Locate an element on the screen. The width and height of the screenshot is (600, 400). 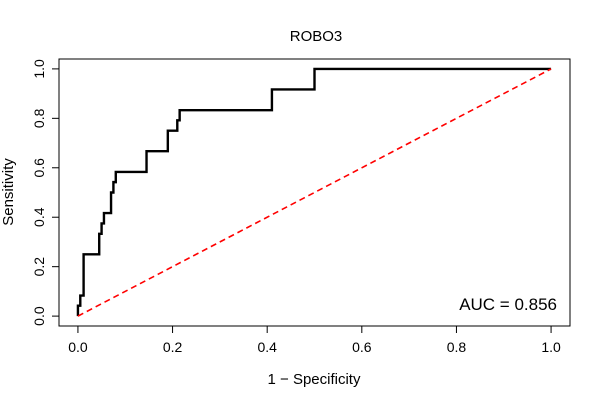
x-tick-label: 0.0 is located at coordinates (78, 347).